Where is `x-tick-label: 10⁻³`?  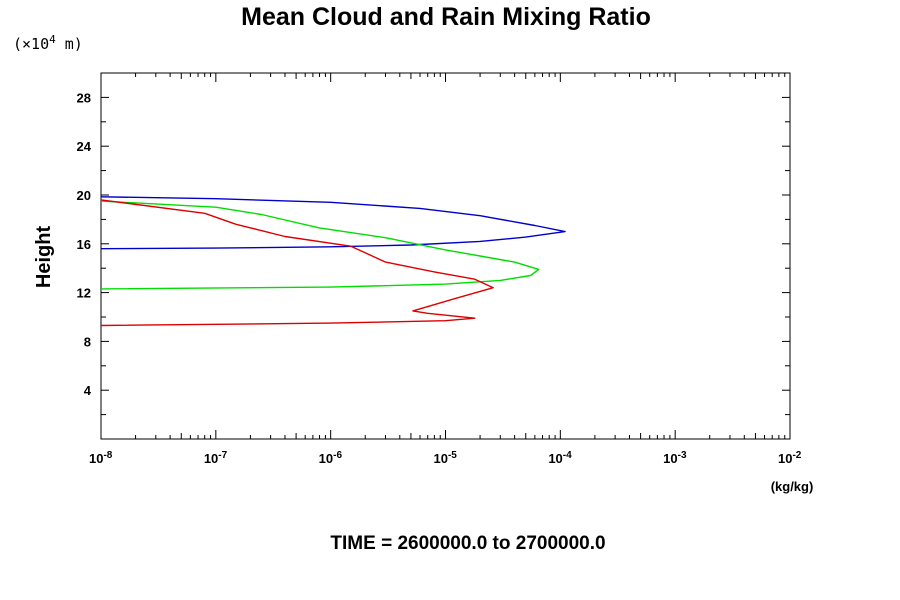 x-tick-label: 10⁻³ is located at coordinates (675, 458).